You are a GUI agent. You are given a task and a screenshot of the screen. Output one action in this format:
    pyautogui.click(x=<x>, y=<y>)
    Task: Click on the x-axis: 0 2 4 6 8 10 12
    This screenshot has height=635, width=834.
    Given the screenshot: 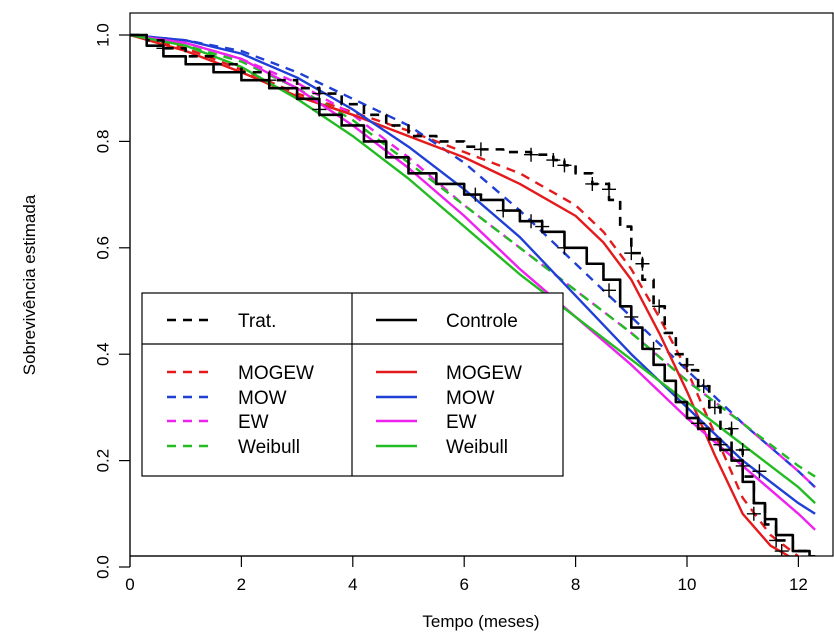 What is the action you would take?
    pyautogui.click(x=466, y=574)
    